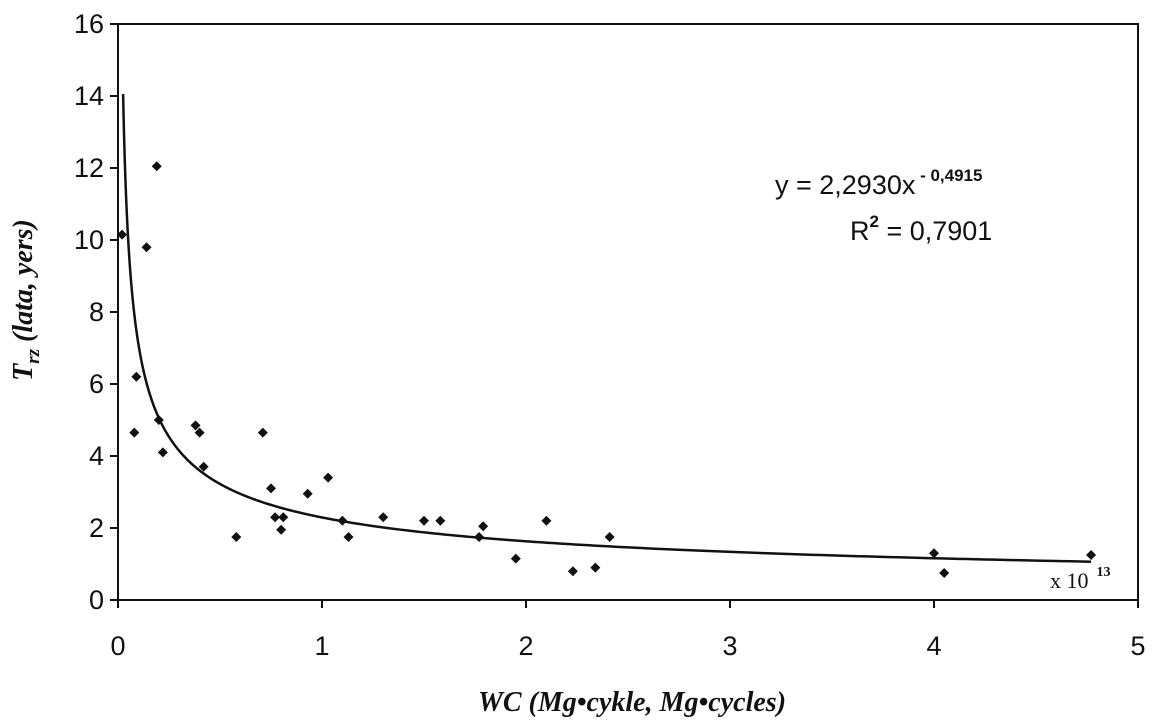  Describe the element at coordinates (23, 284) in the screenshot. I see `y-axis-title-rest: (lata, yers)` at that location.